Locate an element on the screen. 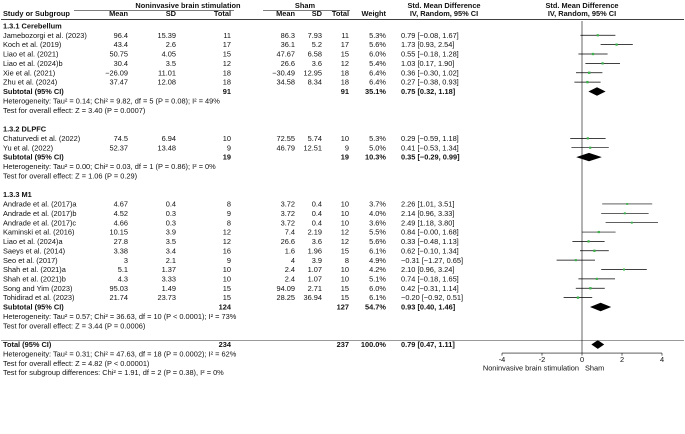 This screenshot has width=685, height=434. header-sd-ctl: SD is located at coordinates (317, 13).